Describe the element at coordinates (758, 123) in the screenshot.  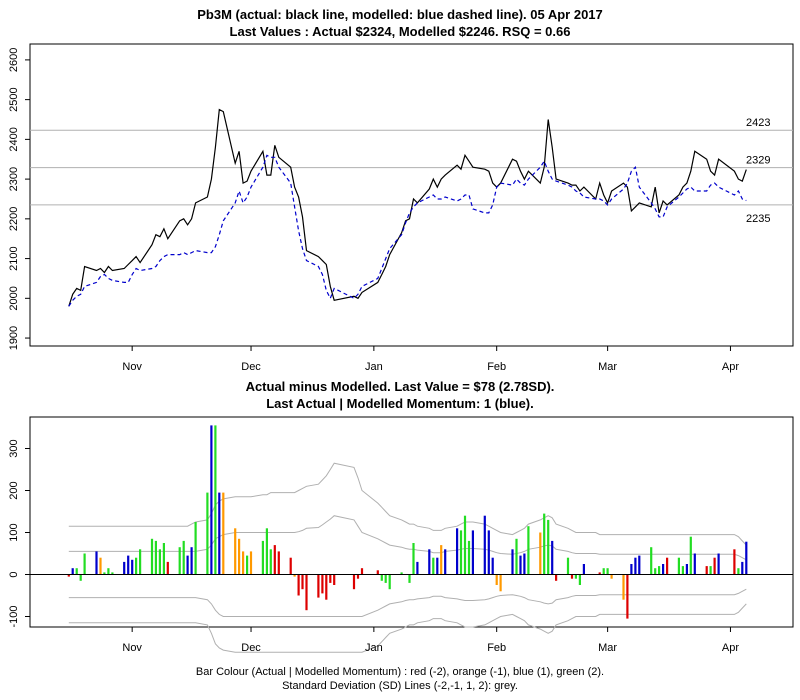
I see `reference-label: 2423` at that location.